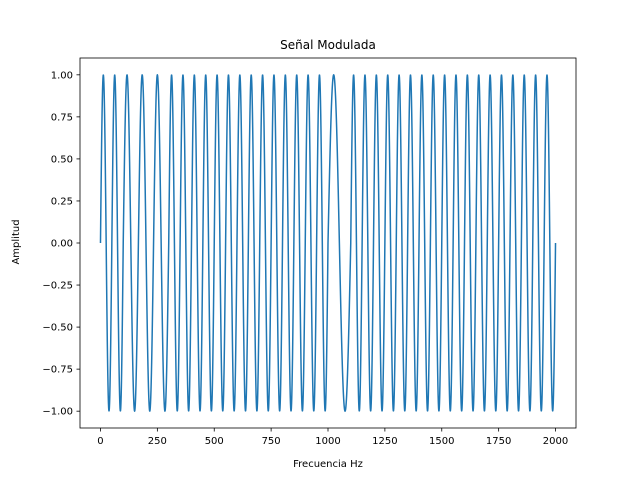  I want to click on y-tick-label: −0.50, so click(57, 328).